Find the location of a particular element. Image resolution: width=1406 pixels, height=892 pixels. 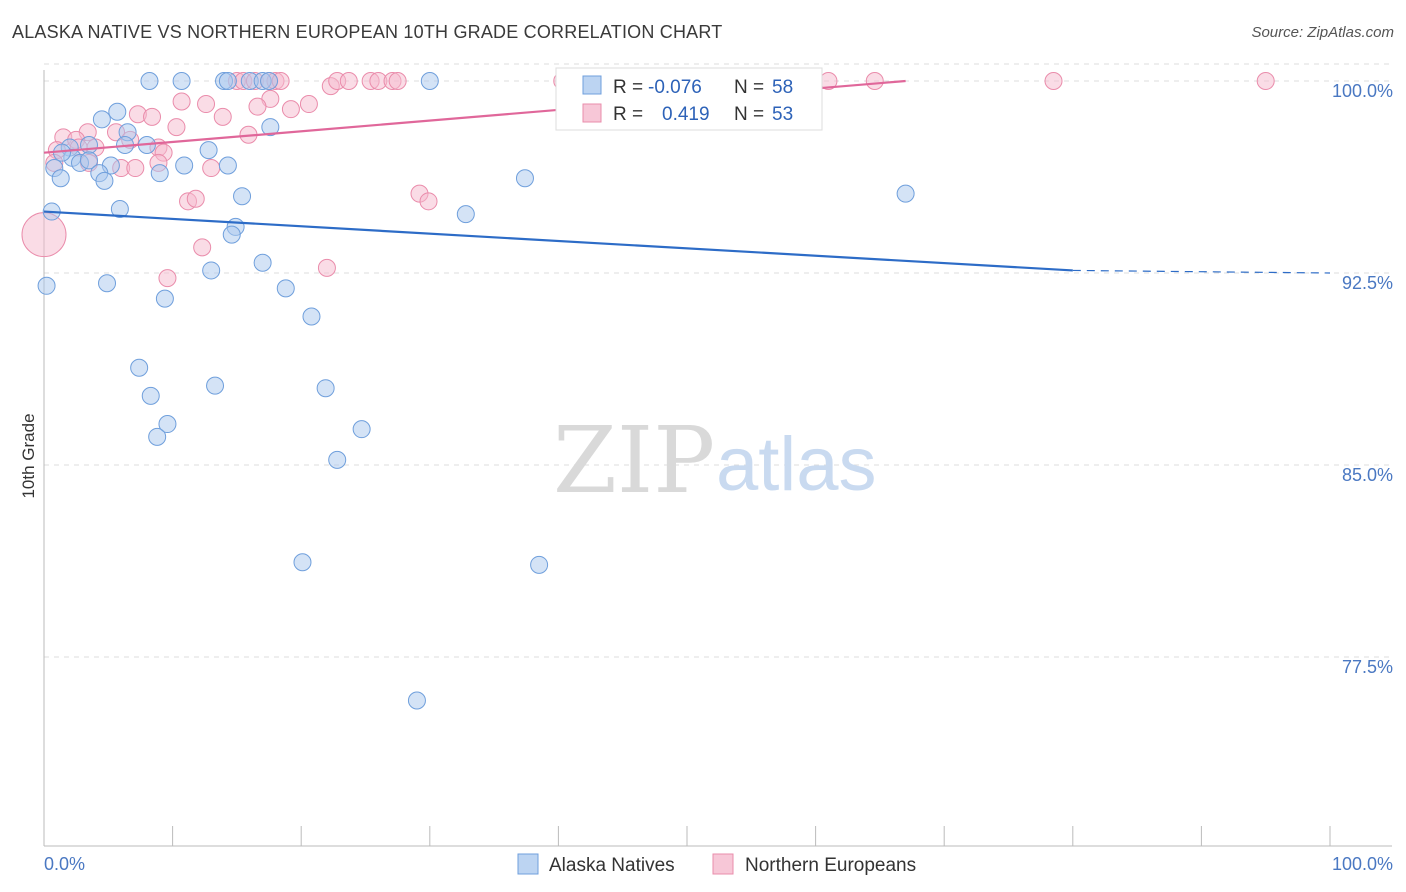

y-tick-label: 77.5% is located at coordinates (1367, 667).